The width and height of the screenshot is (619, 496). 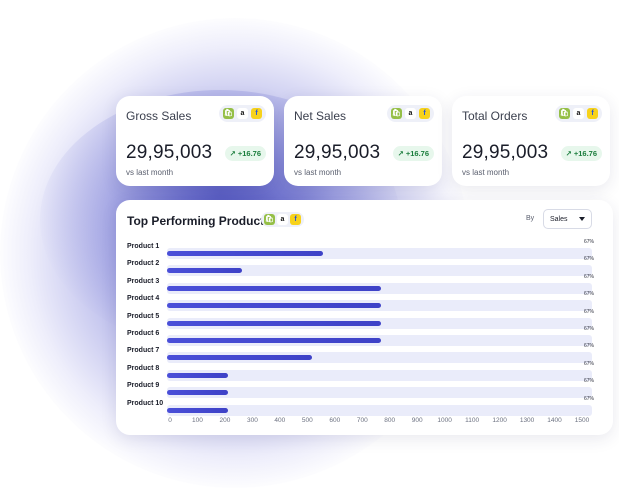 What do you see at coordinates (335, 420) in the screenshot?
I see `x-tick-label: 600` at bounding box center [335, 420].